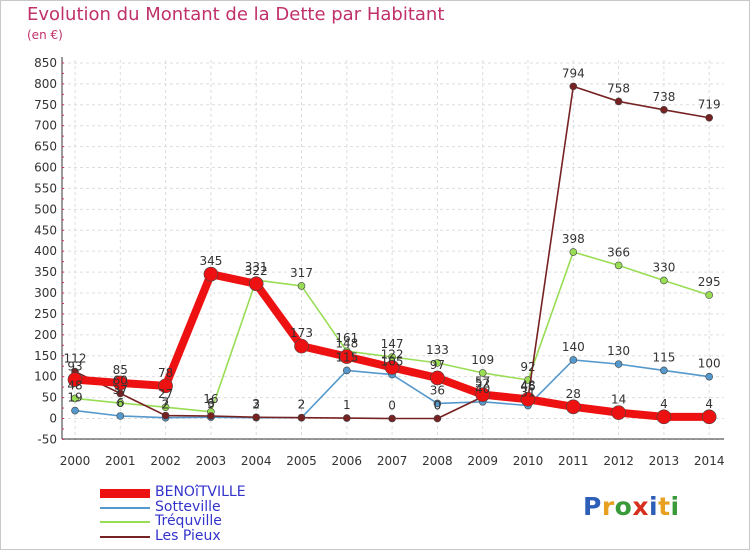 This screenshot has width=750, height=550. What do you see at coordinates (45, 105) in the screenshot?
I see `y-tick-label: 750` at bounding box center [45, 105].